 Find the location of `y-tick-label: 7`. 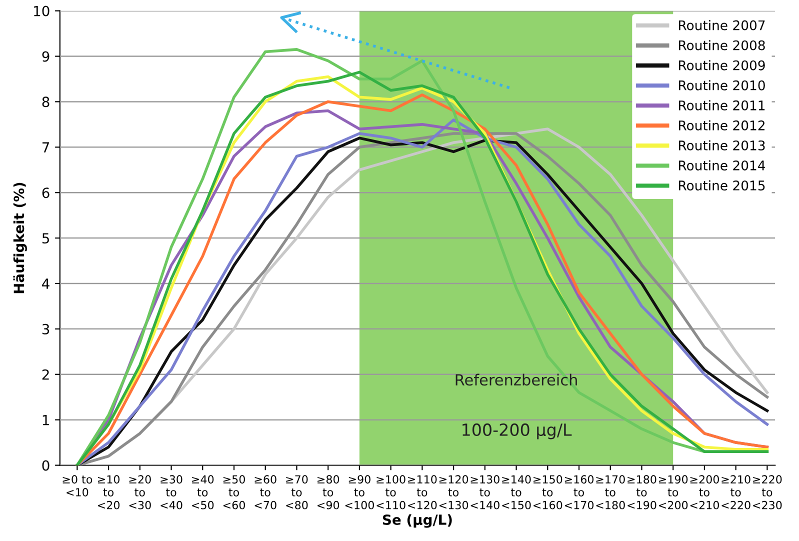

y-tick-label: 7 is located at coordinates (46, 147).